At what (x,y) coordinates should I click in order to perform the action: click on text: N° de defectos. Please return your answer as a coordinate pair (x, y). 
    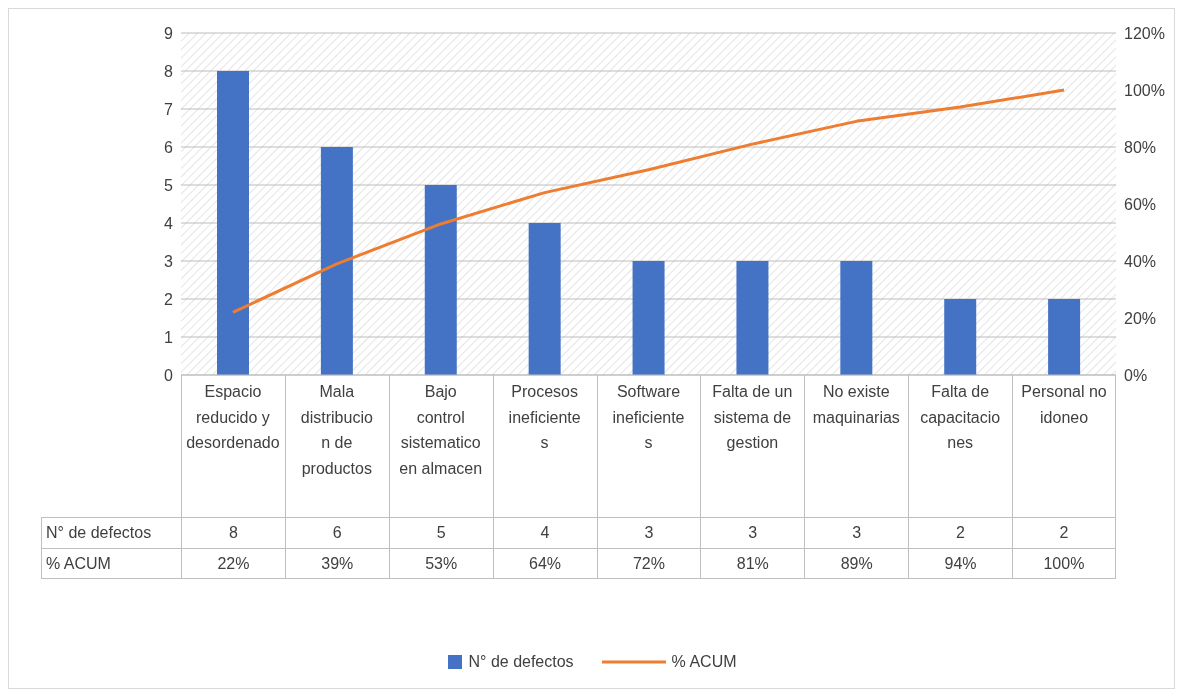
    Looking at the image, I should click on (99, 532).